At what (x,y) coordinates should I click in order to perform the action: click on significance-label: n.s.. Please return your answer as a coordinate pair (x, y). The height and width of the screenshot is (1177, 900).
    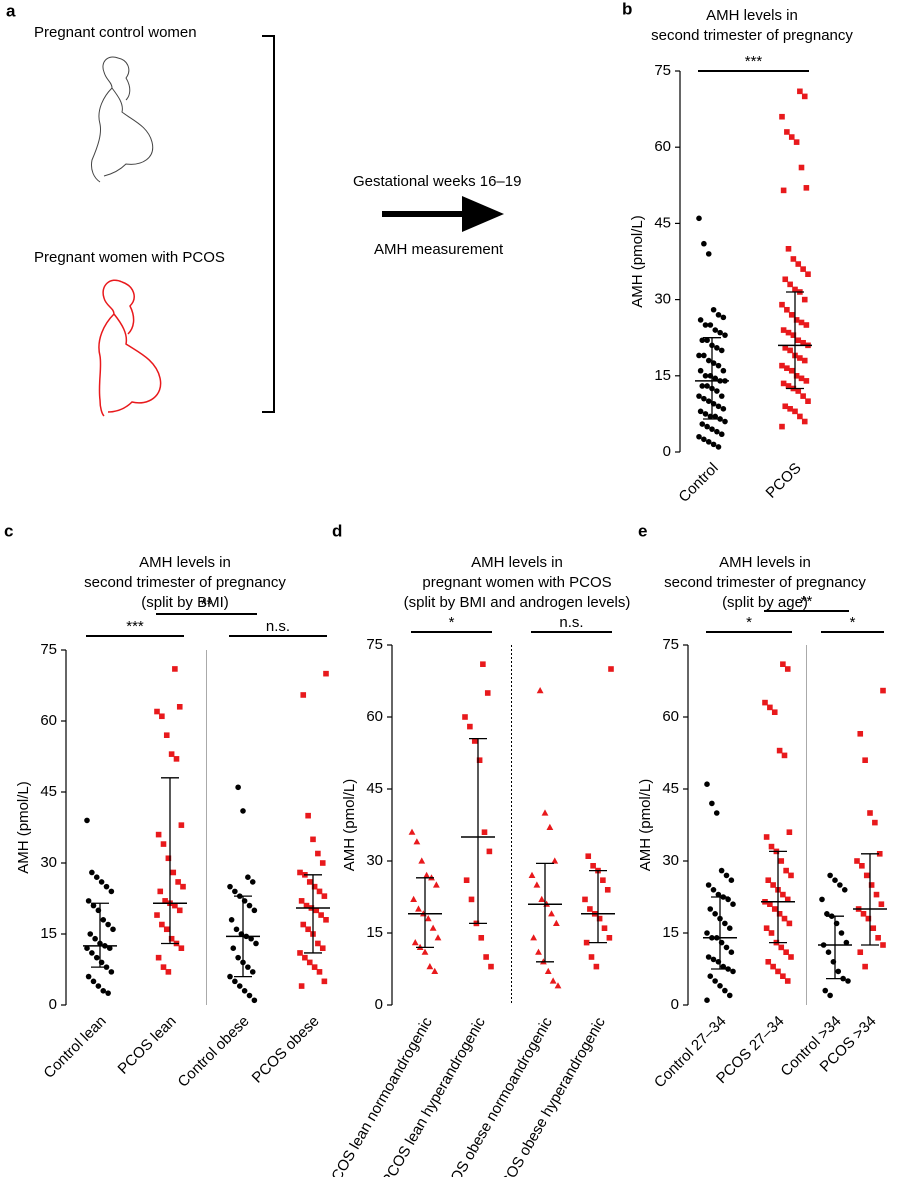
    Looking at the image, I should click on (278, 626).